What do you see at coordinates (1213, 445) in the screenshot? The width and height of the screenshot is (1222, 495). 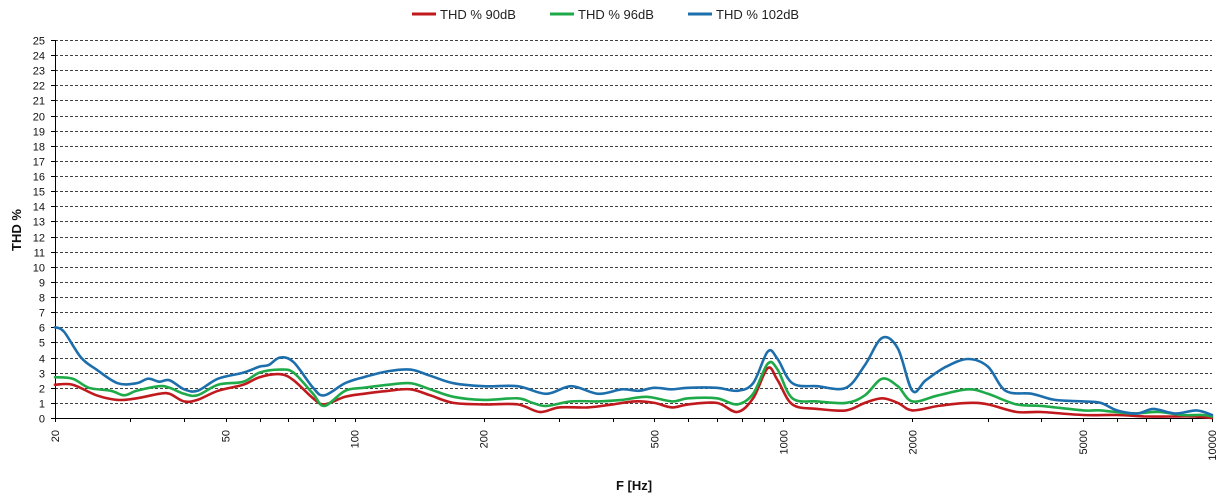 I see `x-tick-label: 10000` at bounding box center [1213, 445].